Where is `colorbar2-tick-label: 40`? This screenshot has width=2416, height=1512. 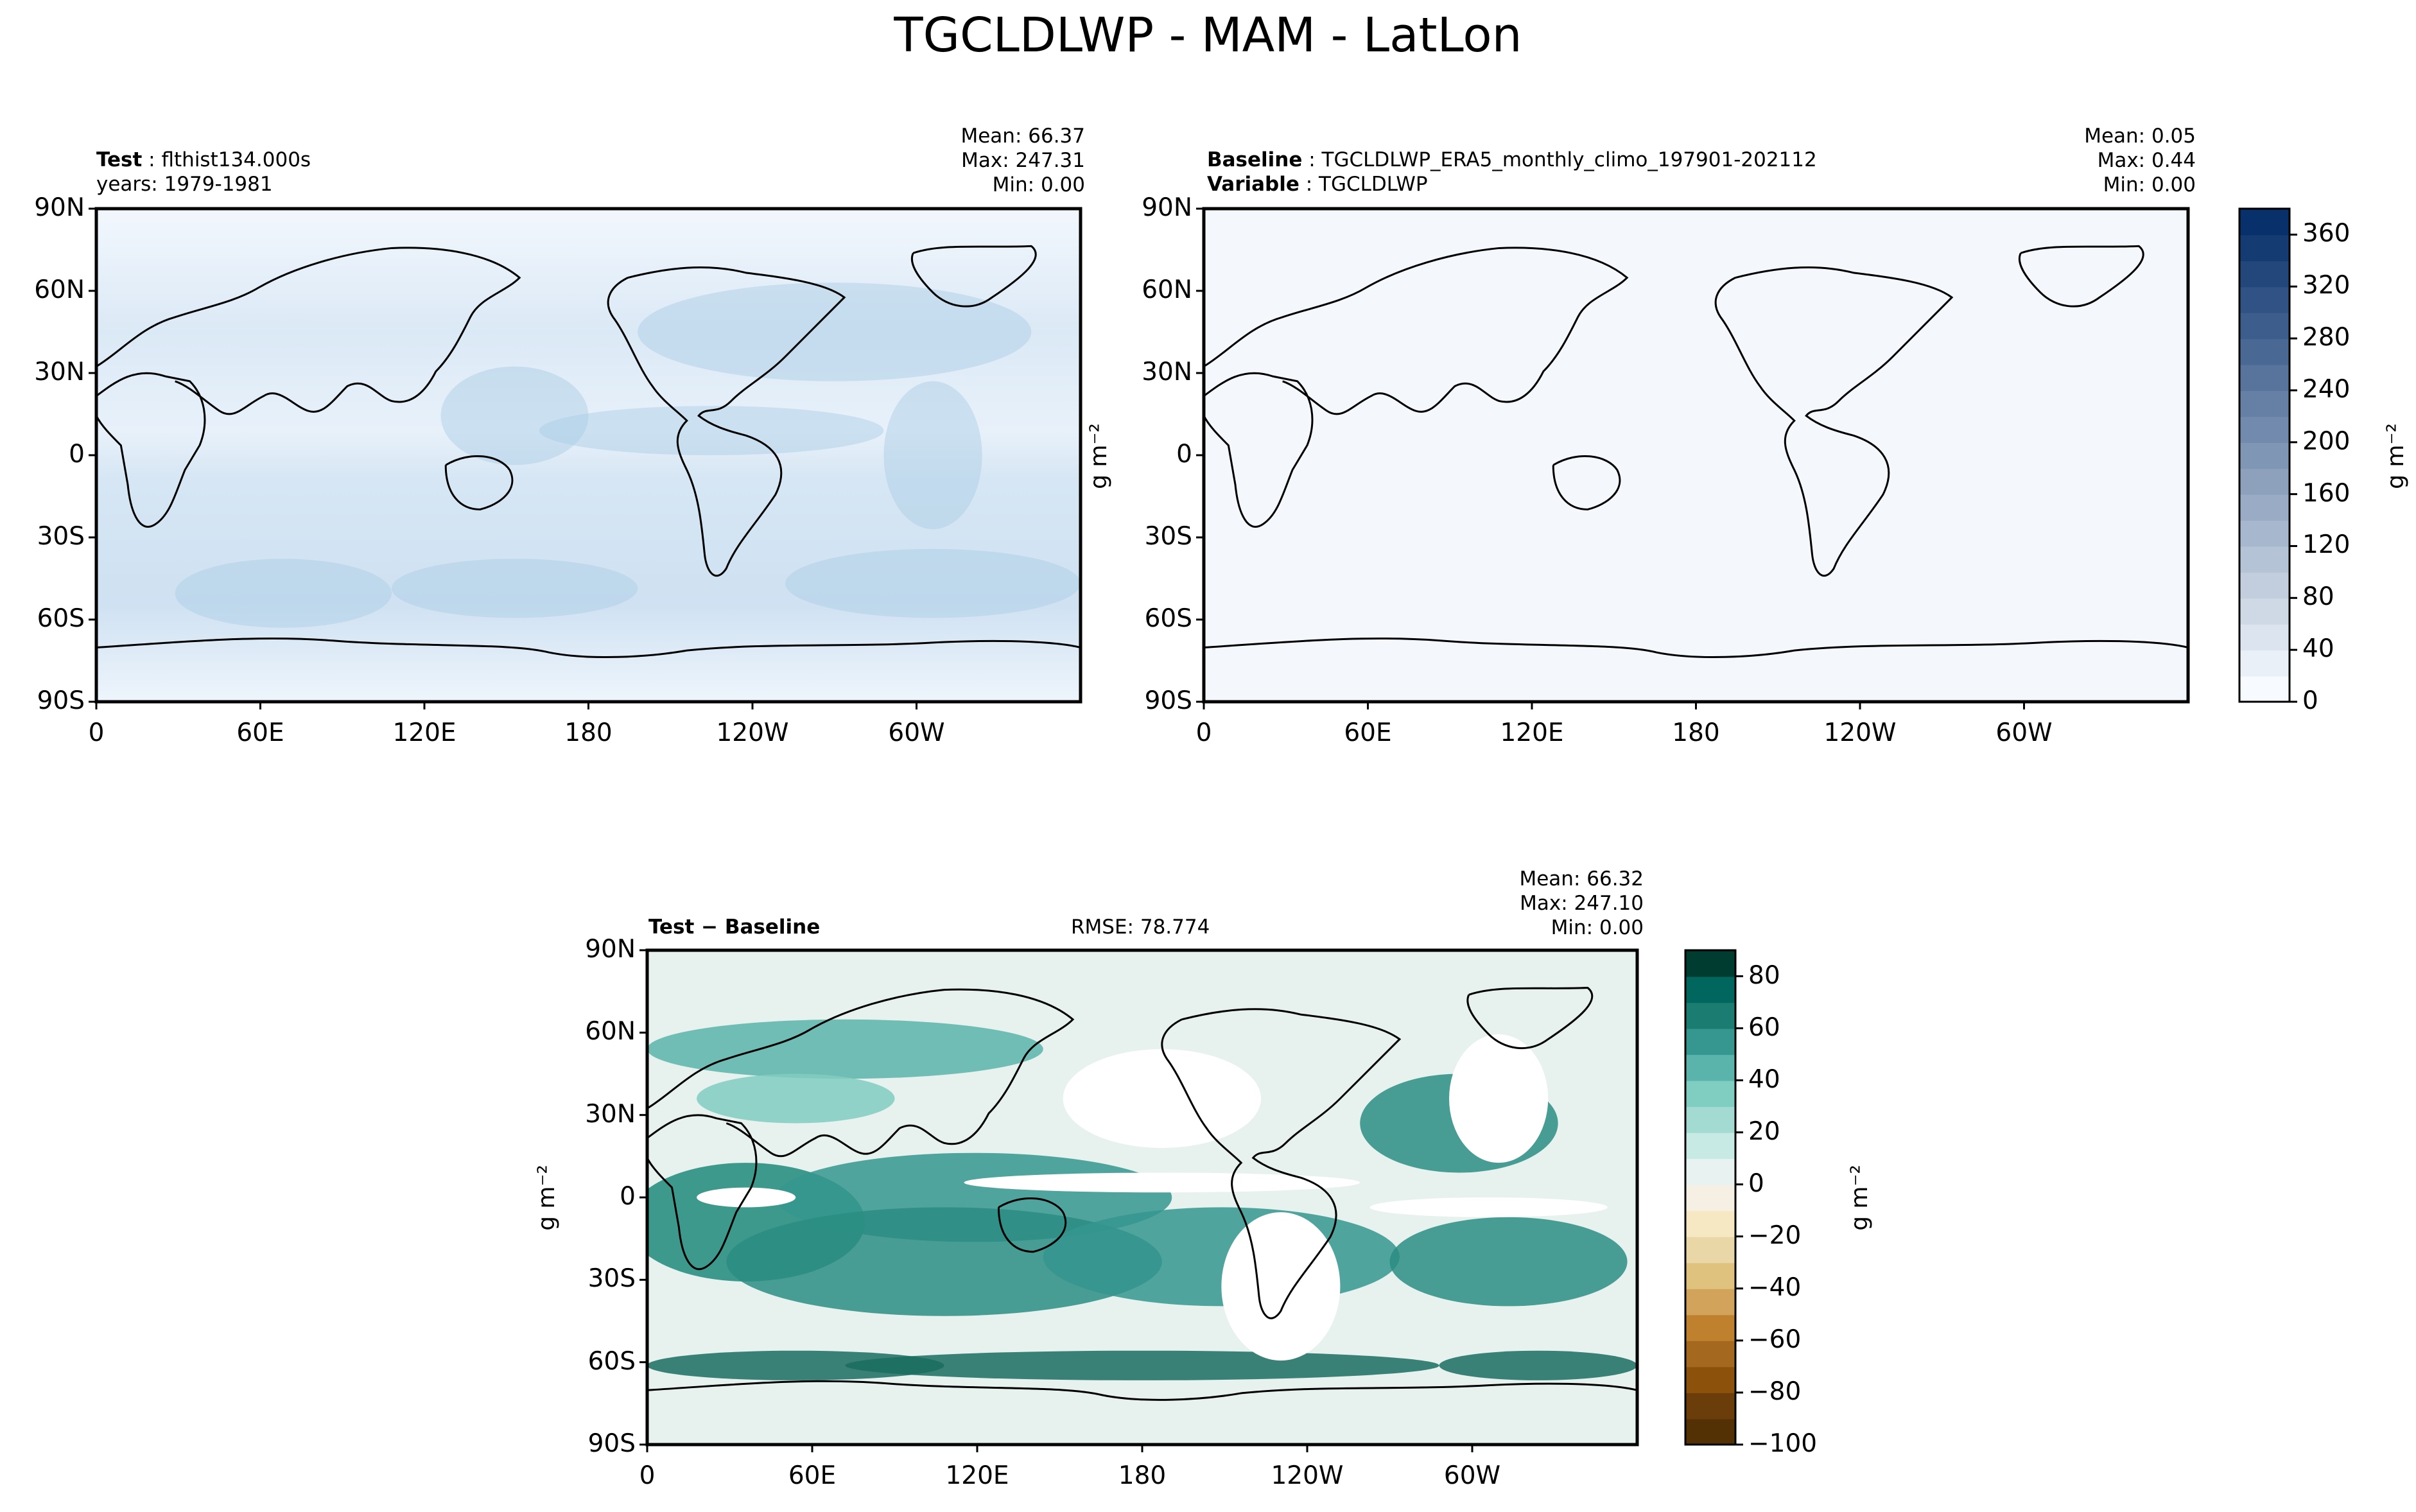
colorbar2-tick-label: 40 is located at coordinates (1764, 1079).